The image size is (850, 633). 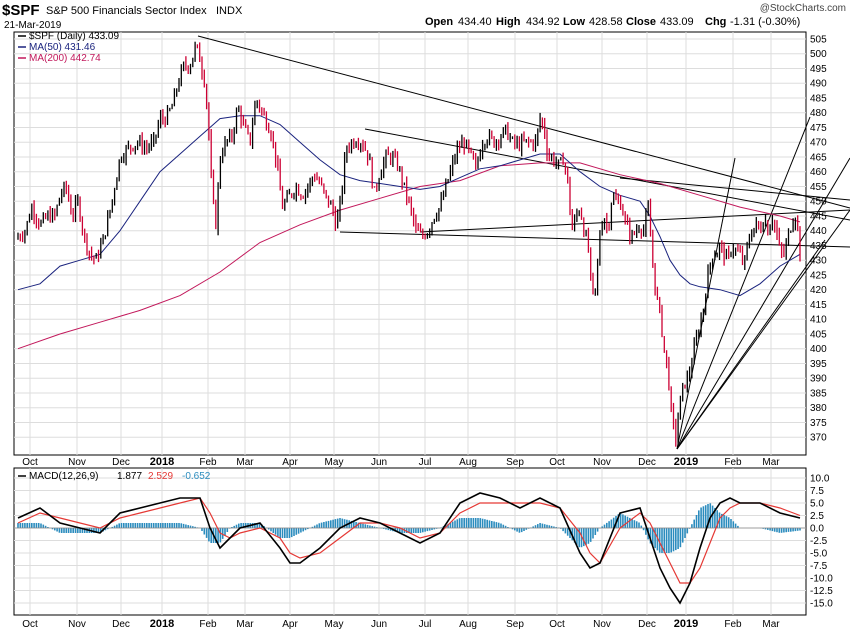 I want to click on x-tick-label: 2018, so click(x=162, y=462).